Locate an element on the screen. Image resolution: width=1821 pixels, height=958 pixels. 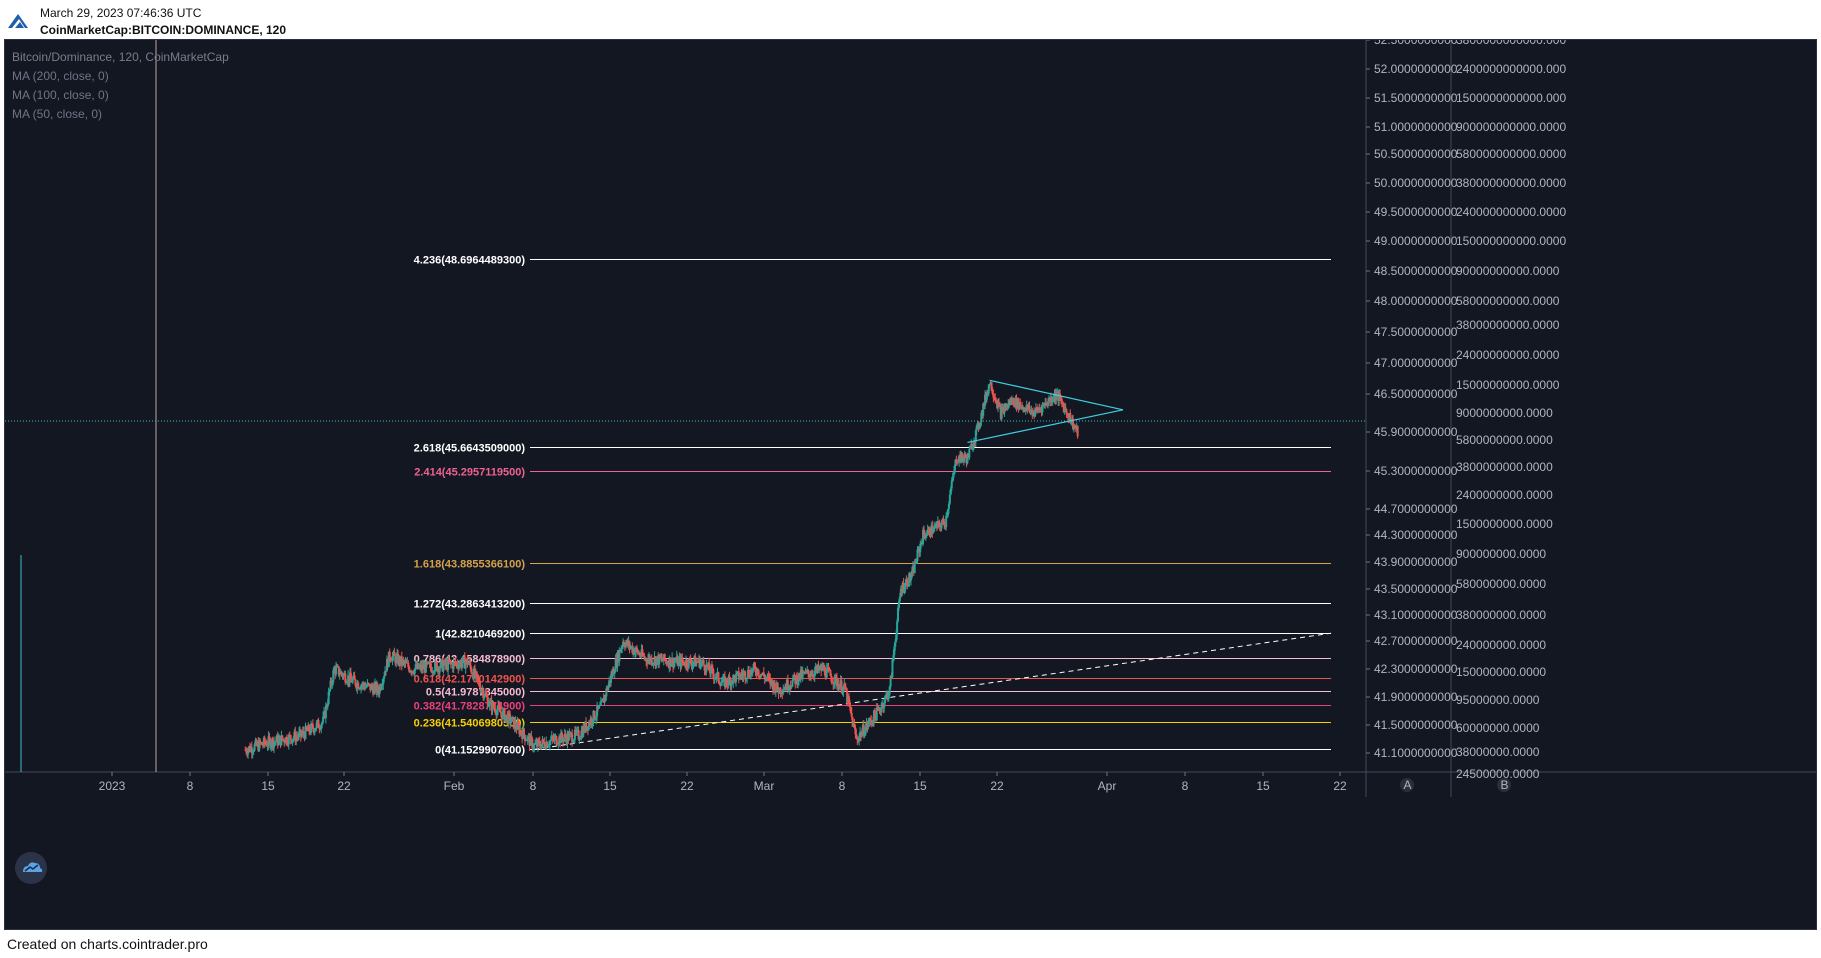
legend-ma-200: MA (200, close, 0) is located at coordinates (60, 76).